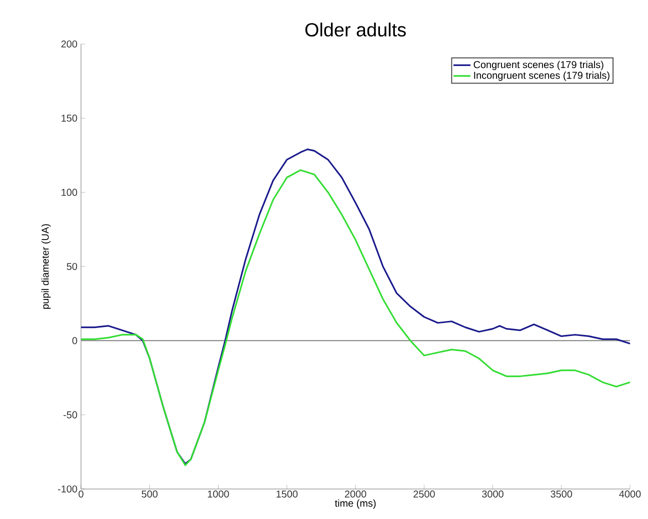 The width and height of the screenshot is (648, 519). Describe the element at coordinates (287, 494) in the screenshot. I see `x-tick-label: 1500` at that location.